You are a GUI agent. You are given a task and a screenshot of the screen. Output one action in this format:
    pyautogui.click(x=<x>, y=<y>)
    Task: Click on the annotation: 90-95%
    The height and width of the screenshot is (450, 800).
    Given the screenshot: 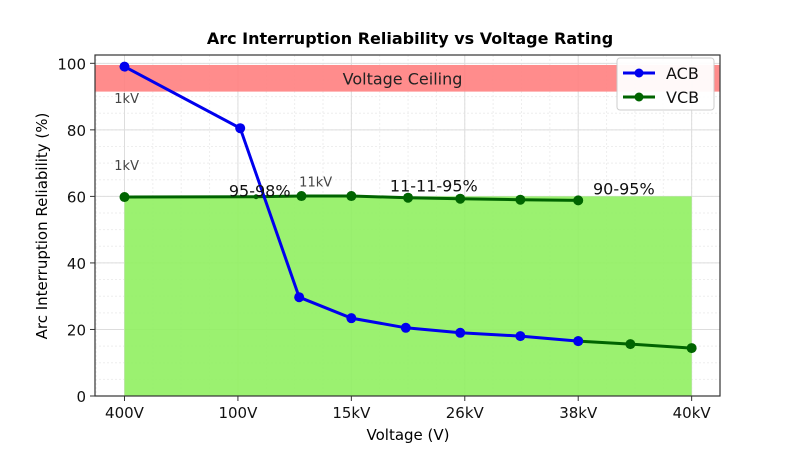 What is the action you would take?
    pyautogui.click(x=624, y=189)
    